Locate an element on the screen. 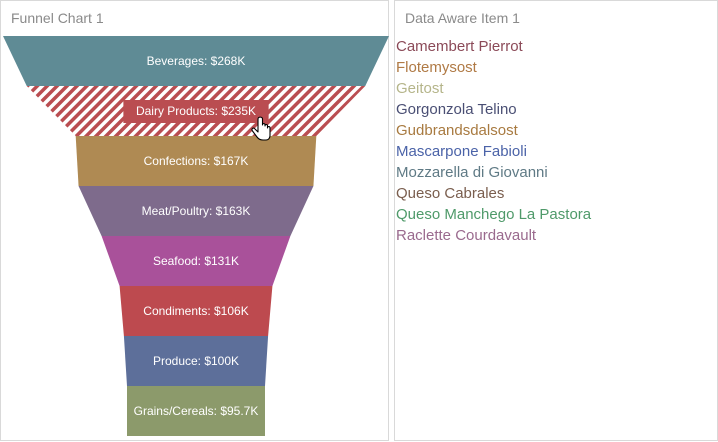 The width and height of the screenshot is (718, 442). list-item: Queso Manchego La Pastora is located at coordinates (494, 214).